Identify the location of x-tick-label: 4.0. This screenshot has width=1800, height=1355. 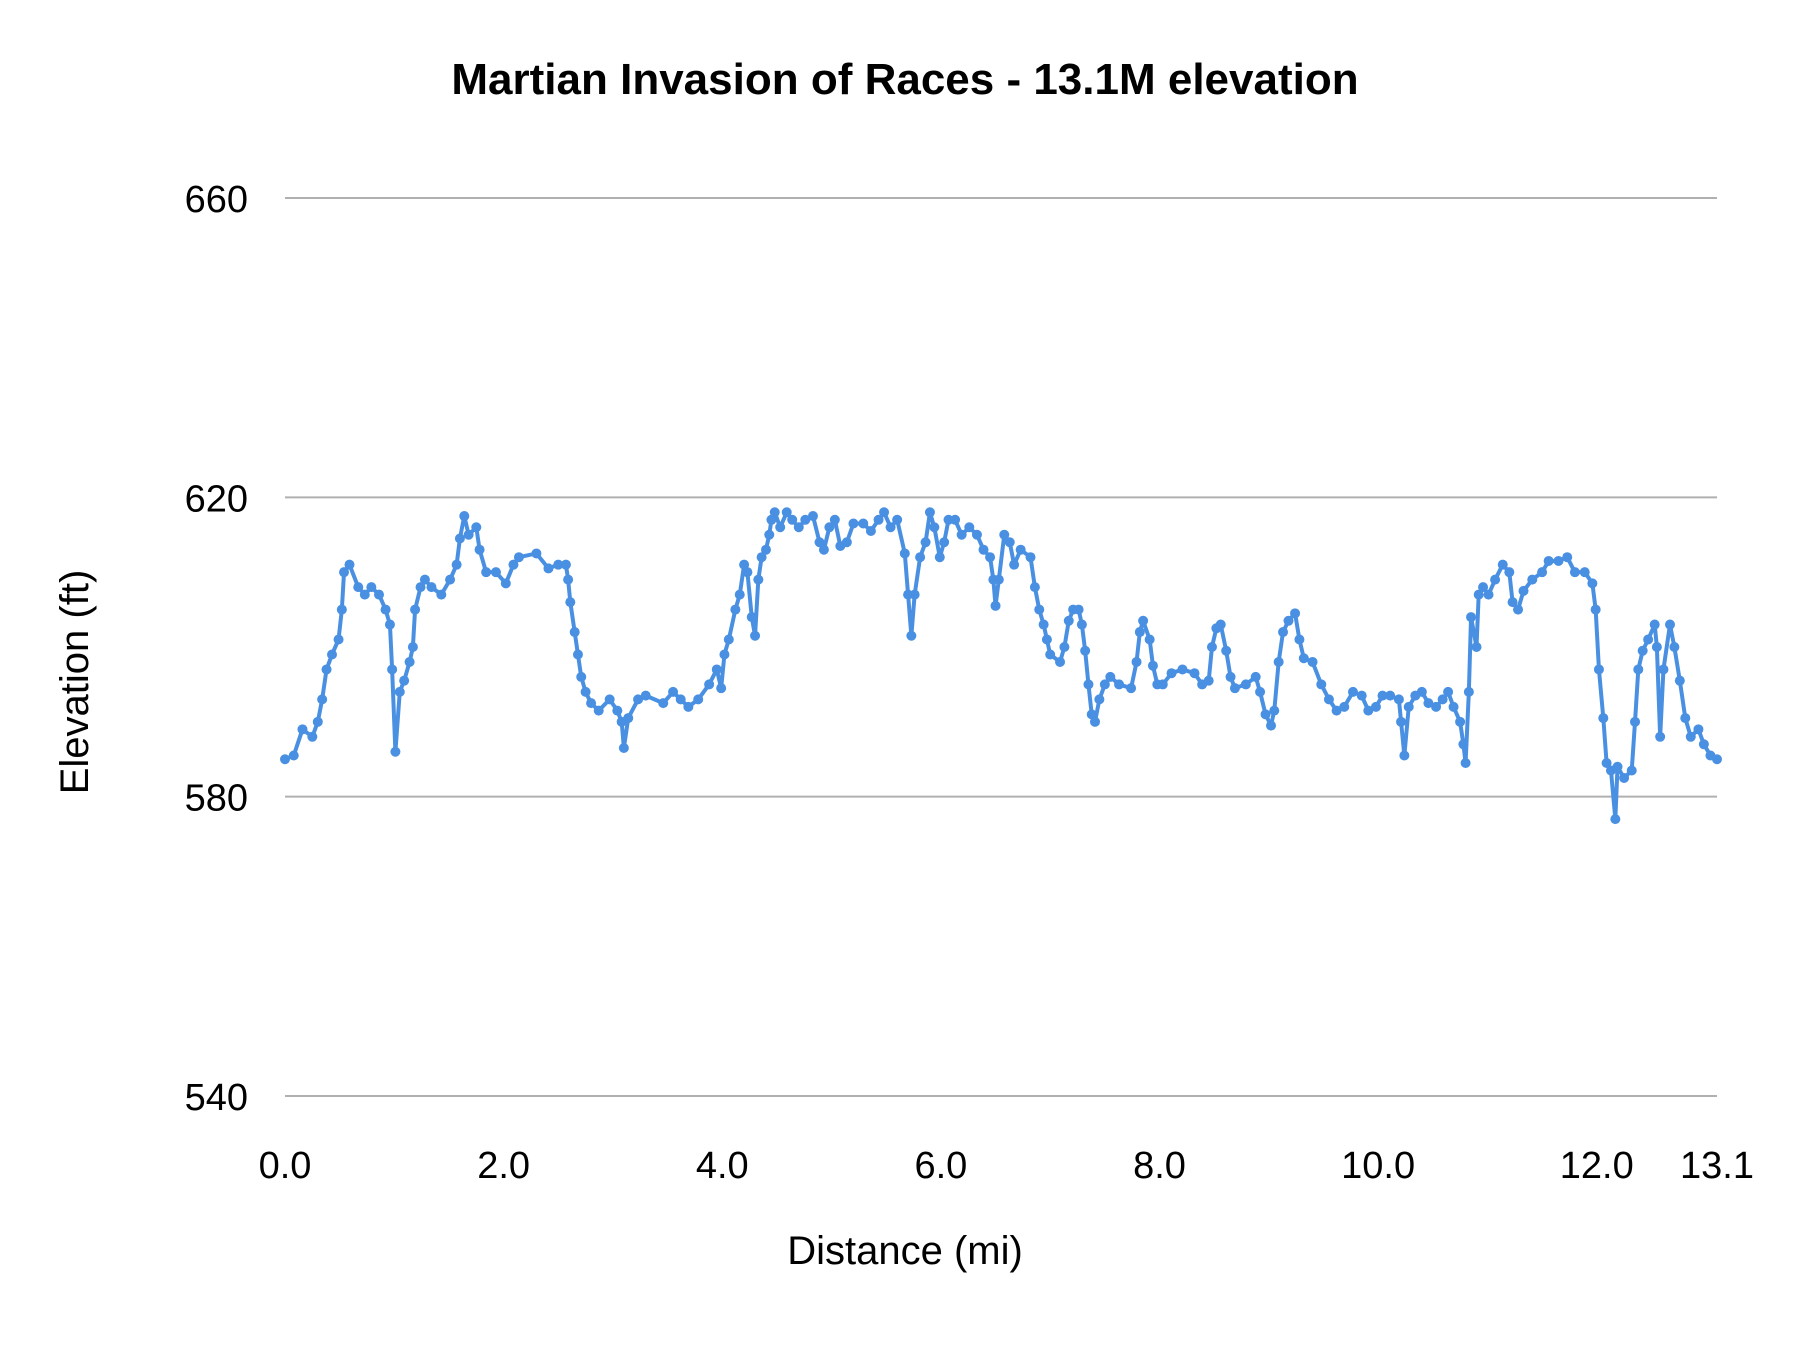
(722, 1166).